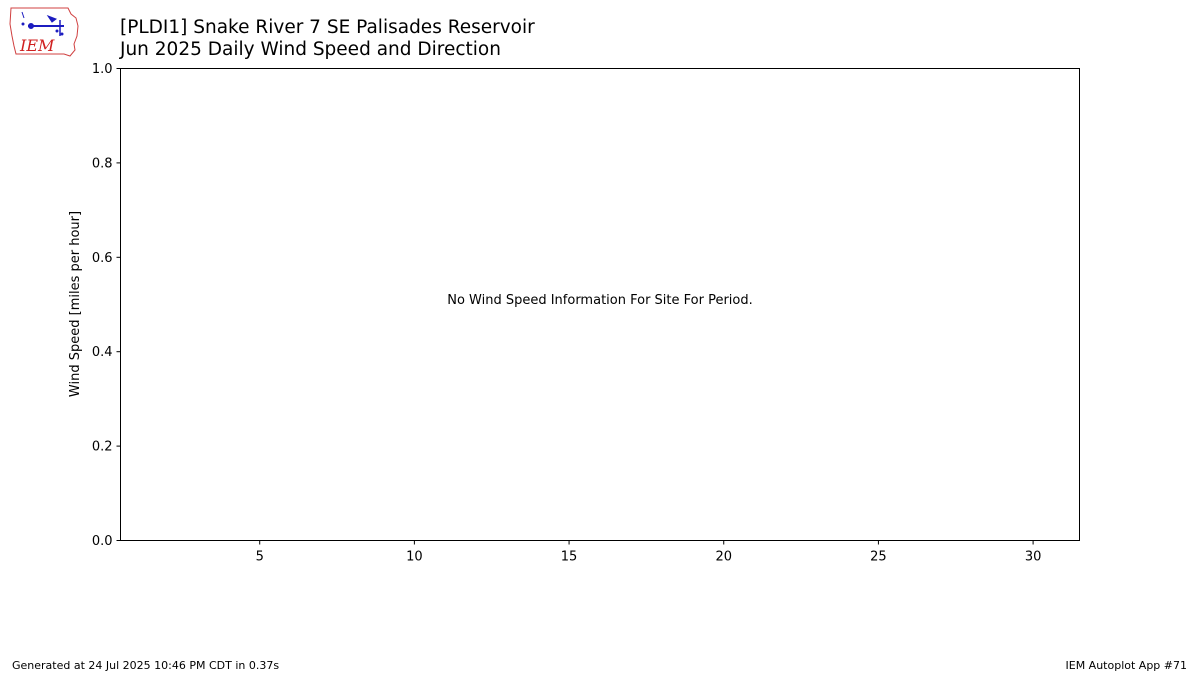 The width and height of the screenshot is (1200, 675). I want to click on autoplot-app-label: IEM Autoplot App #71, so click(1126, 665).